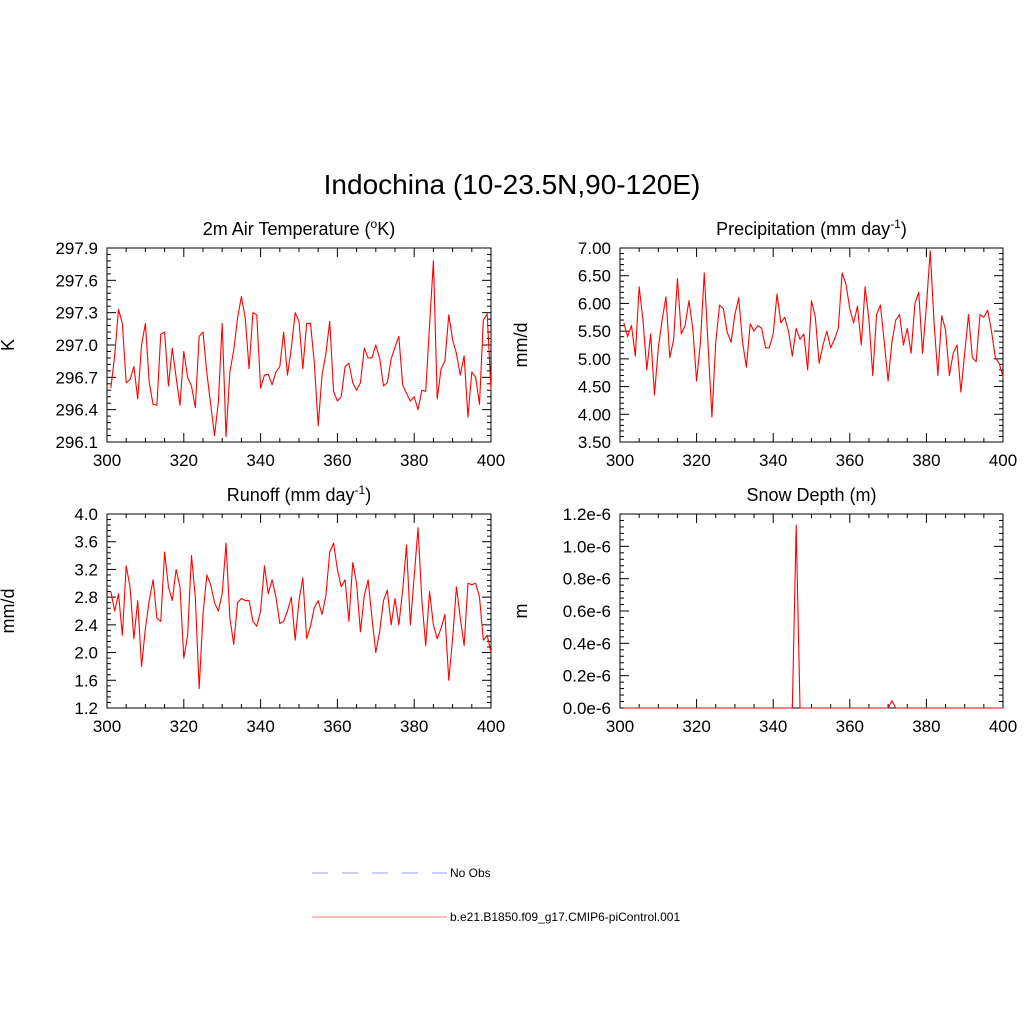 The width and height of the screenshot is (1024, 1024). I want to click on y-tick-label: 5.00, so click(594, 359).